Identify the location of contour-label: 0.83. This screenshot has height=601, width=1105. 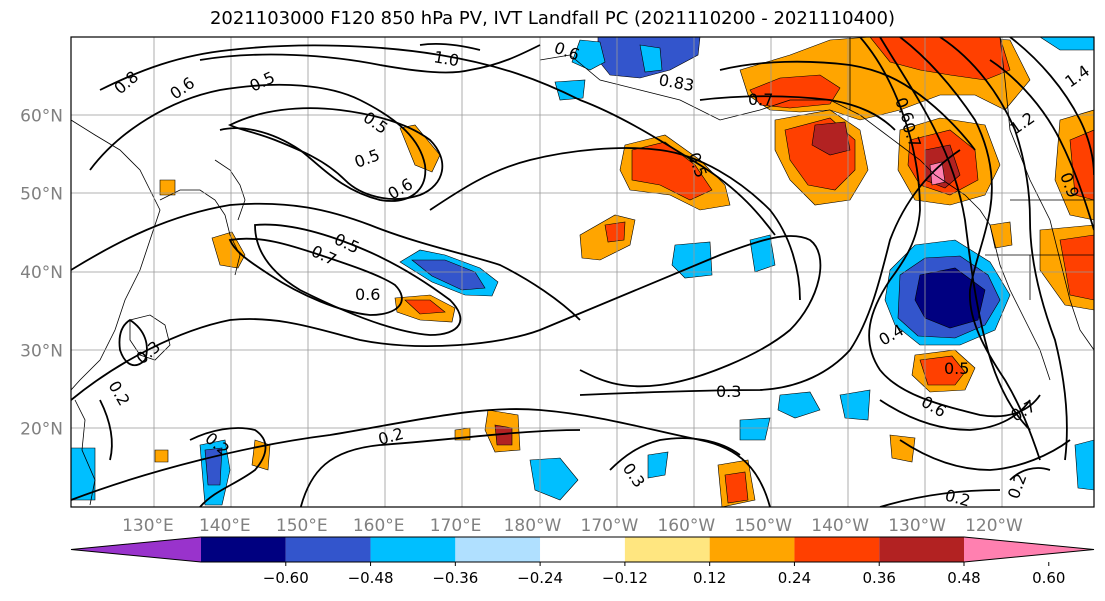
(676, 82).